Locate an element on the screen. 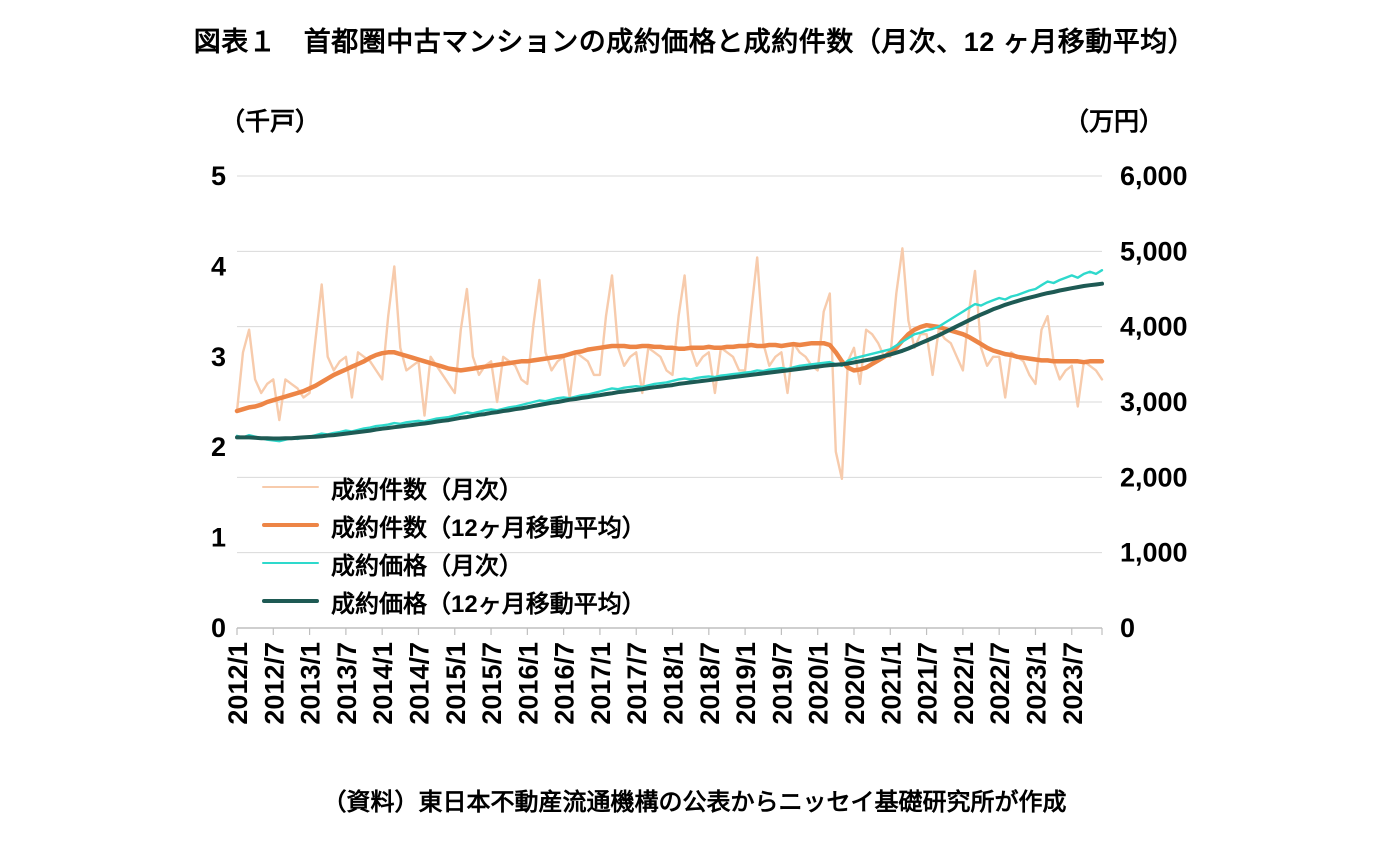 This screenshot has width=1389, height=854. left-axis-unit-label: （千戸） is located at coordinates (270, 122).